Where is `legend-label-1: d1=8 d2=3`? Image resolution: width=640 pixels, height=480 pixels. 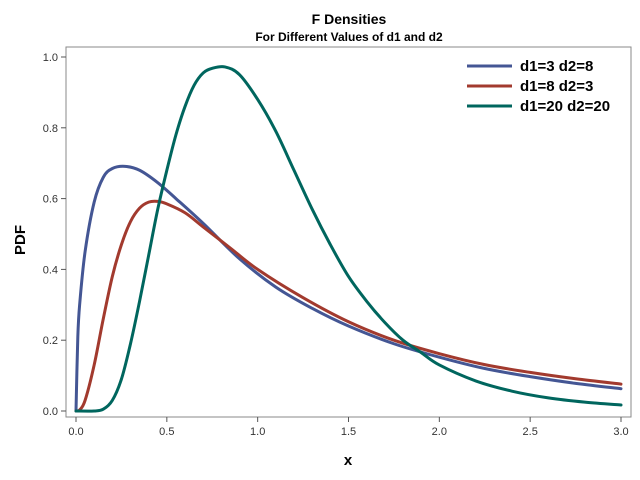 legend-label-1: d1=8 d2=3 is located at coordinates (556, 86).